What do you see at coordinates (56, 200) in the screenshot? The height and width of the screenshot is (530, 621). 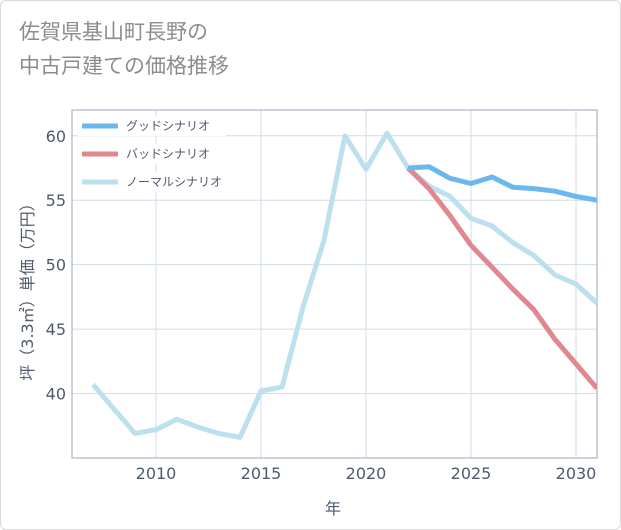 I see `y-tick-label: 55` at bounding box center [56, 200].